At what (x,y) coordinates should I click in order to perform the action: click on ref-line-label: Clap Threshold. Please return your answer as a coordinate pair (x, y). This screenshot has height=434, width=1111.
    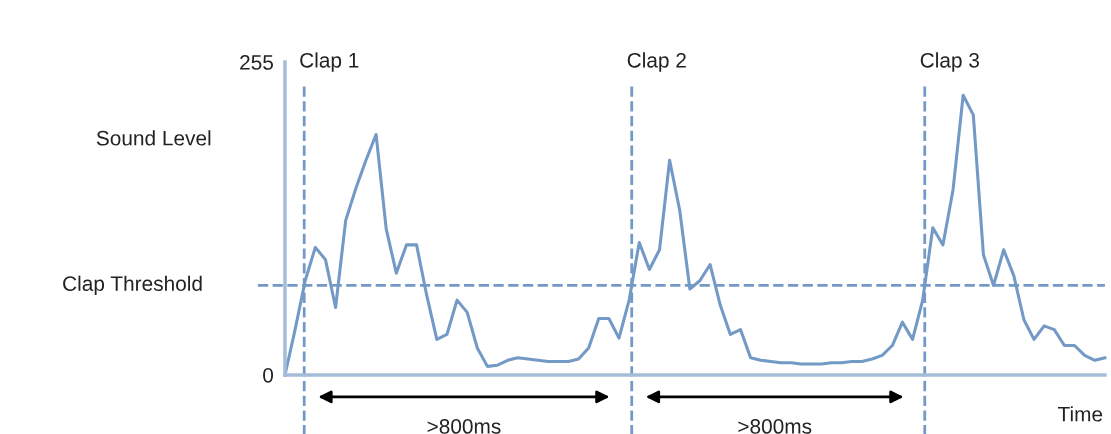
    Looking at the image, I should click on (132, 285).